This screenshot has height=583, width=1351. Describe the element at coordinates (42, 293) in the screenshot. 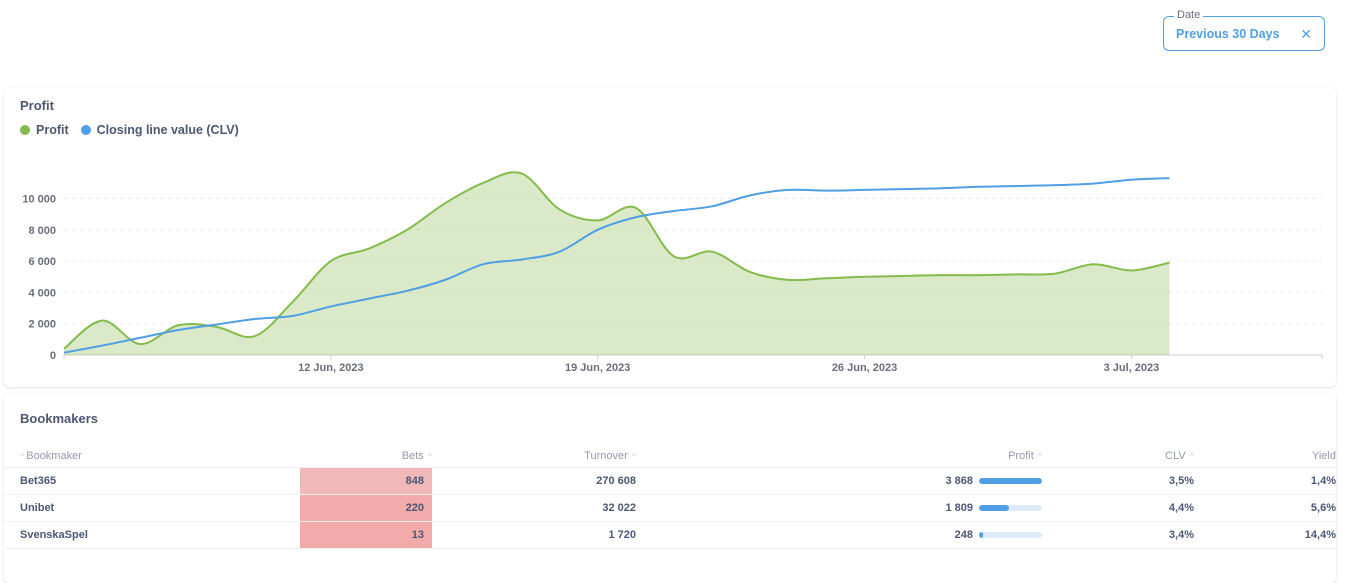

I see `y-tick-label: 4 000` at that location.